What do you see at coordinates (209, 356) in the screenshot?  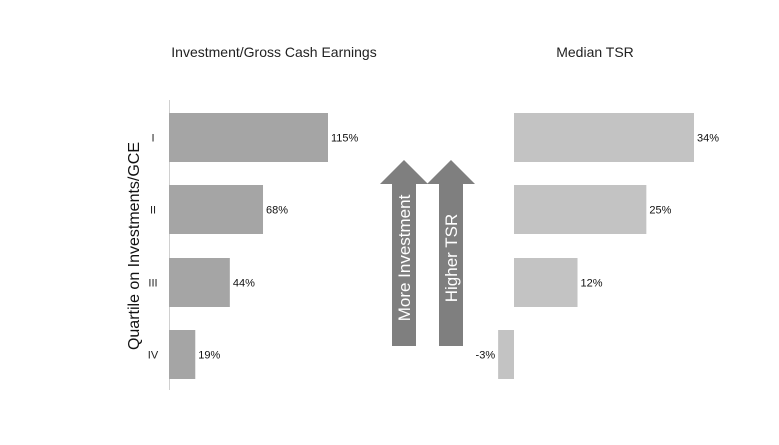 I see `left-data-label-IV: 19%` at bounding box center [209, 356].